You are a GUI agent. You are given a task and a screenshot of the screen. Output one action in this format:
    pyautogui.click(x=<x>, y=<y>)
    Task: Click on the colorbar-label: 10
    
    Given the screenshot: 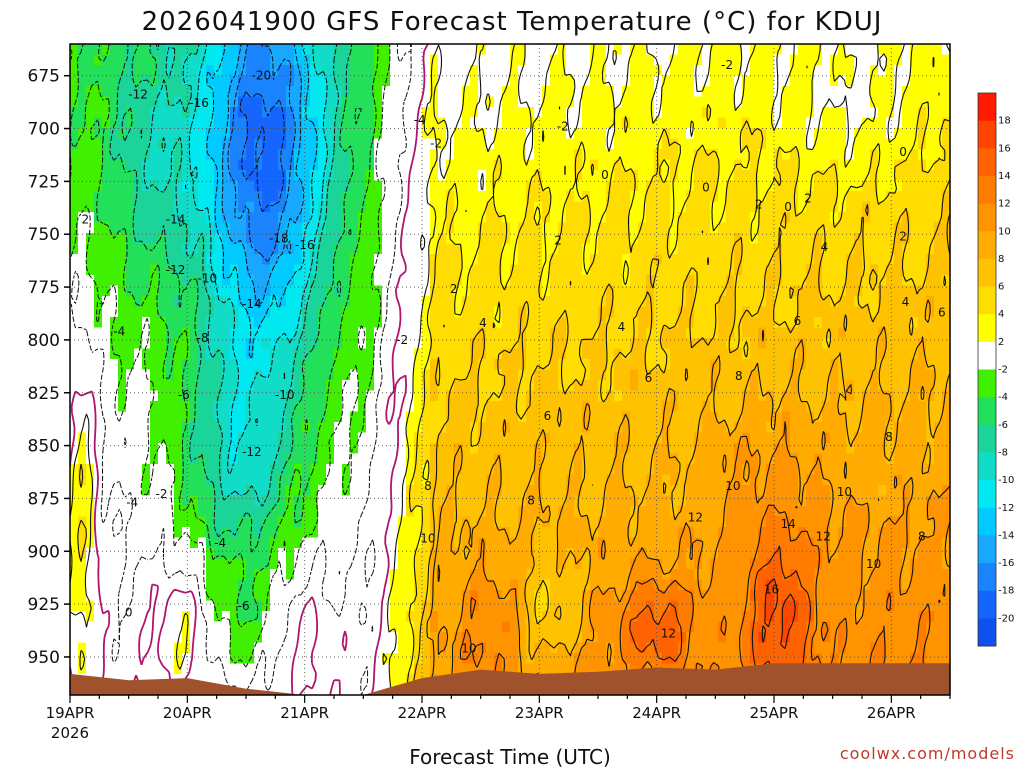 What is the action you would take?
    pyautogui.click(x=1004, y=231)
    